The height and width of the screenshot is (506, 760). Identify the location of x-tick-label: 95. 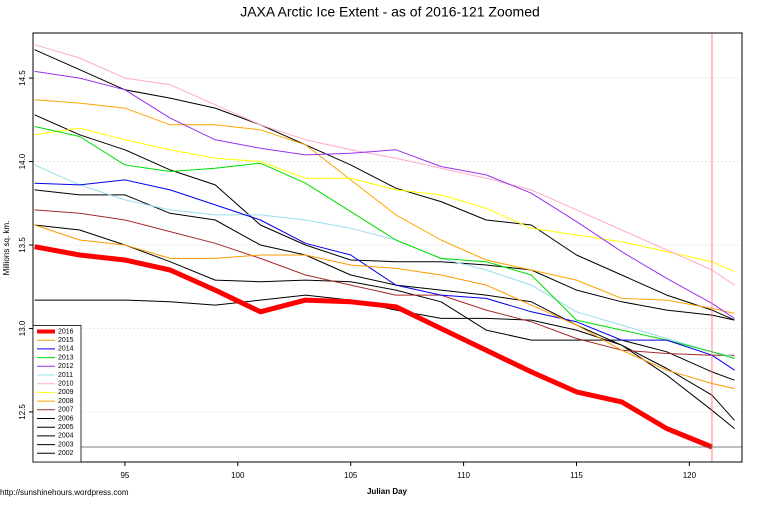
(124, 475).